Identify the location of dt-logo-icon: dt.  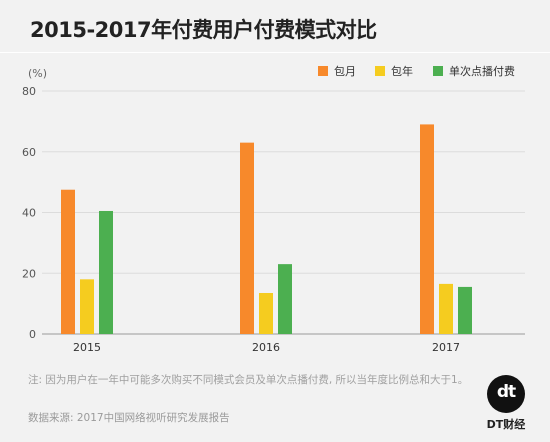
(506, 394).